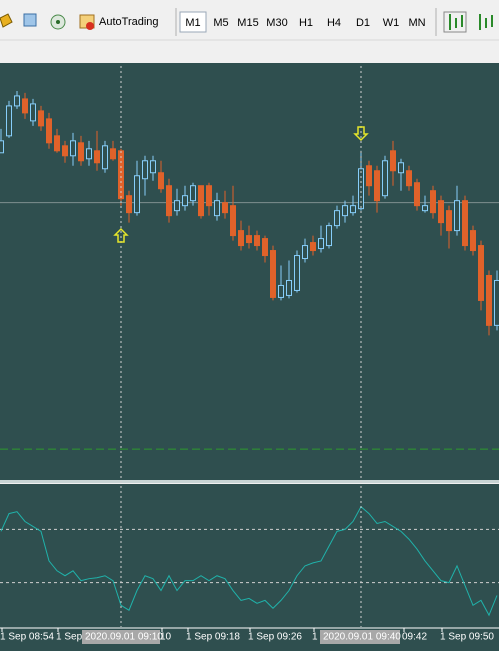 The width and height of the screenshot is (499, 651). Describe the element at coordinates (391, 23) in the screenshot. I see `timeframe-button: W1` at that location.